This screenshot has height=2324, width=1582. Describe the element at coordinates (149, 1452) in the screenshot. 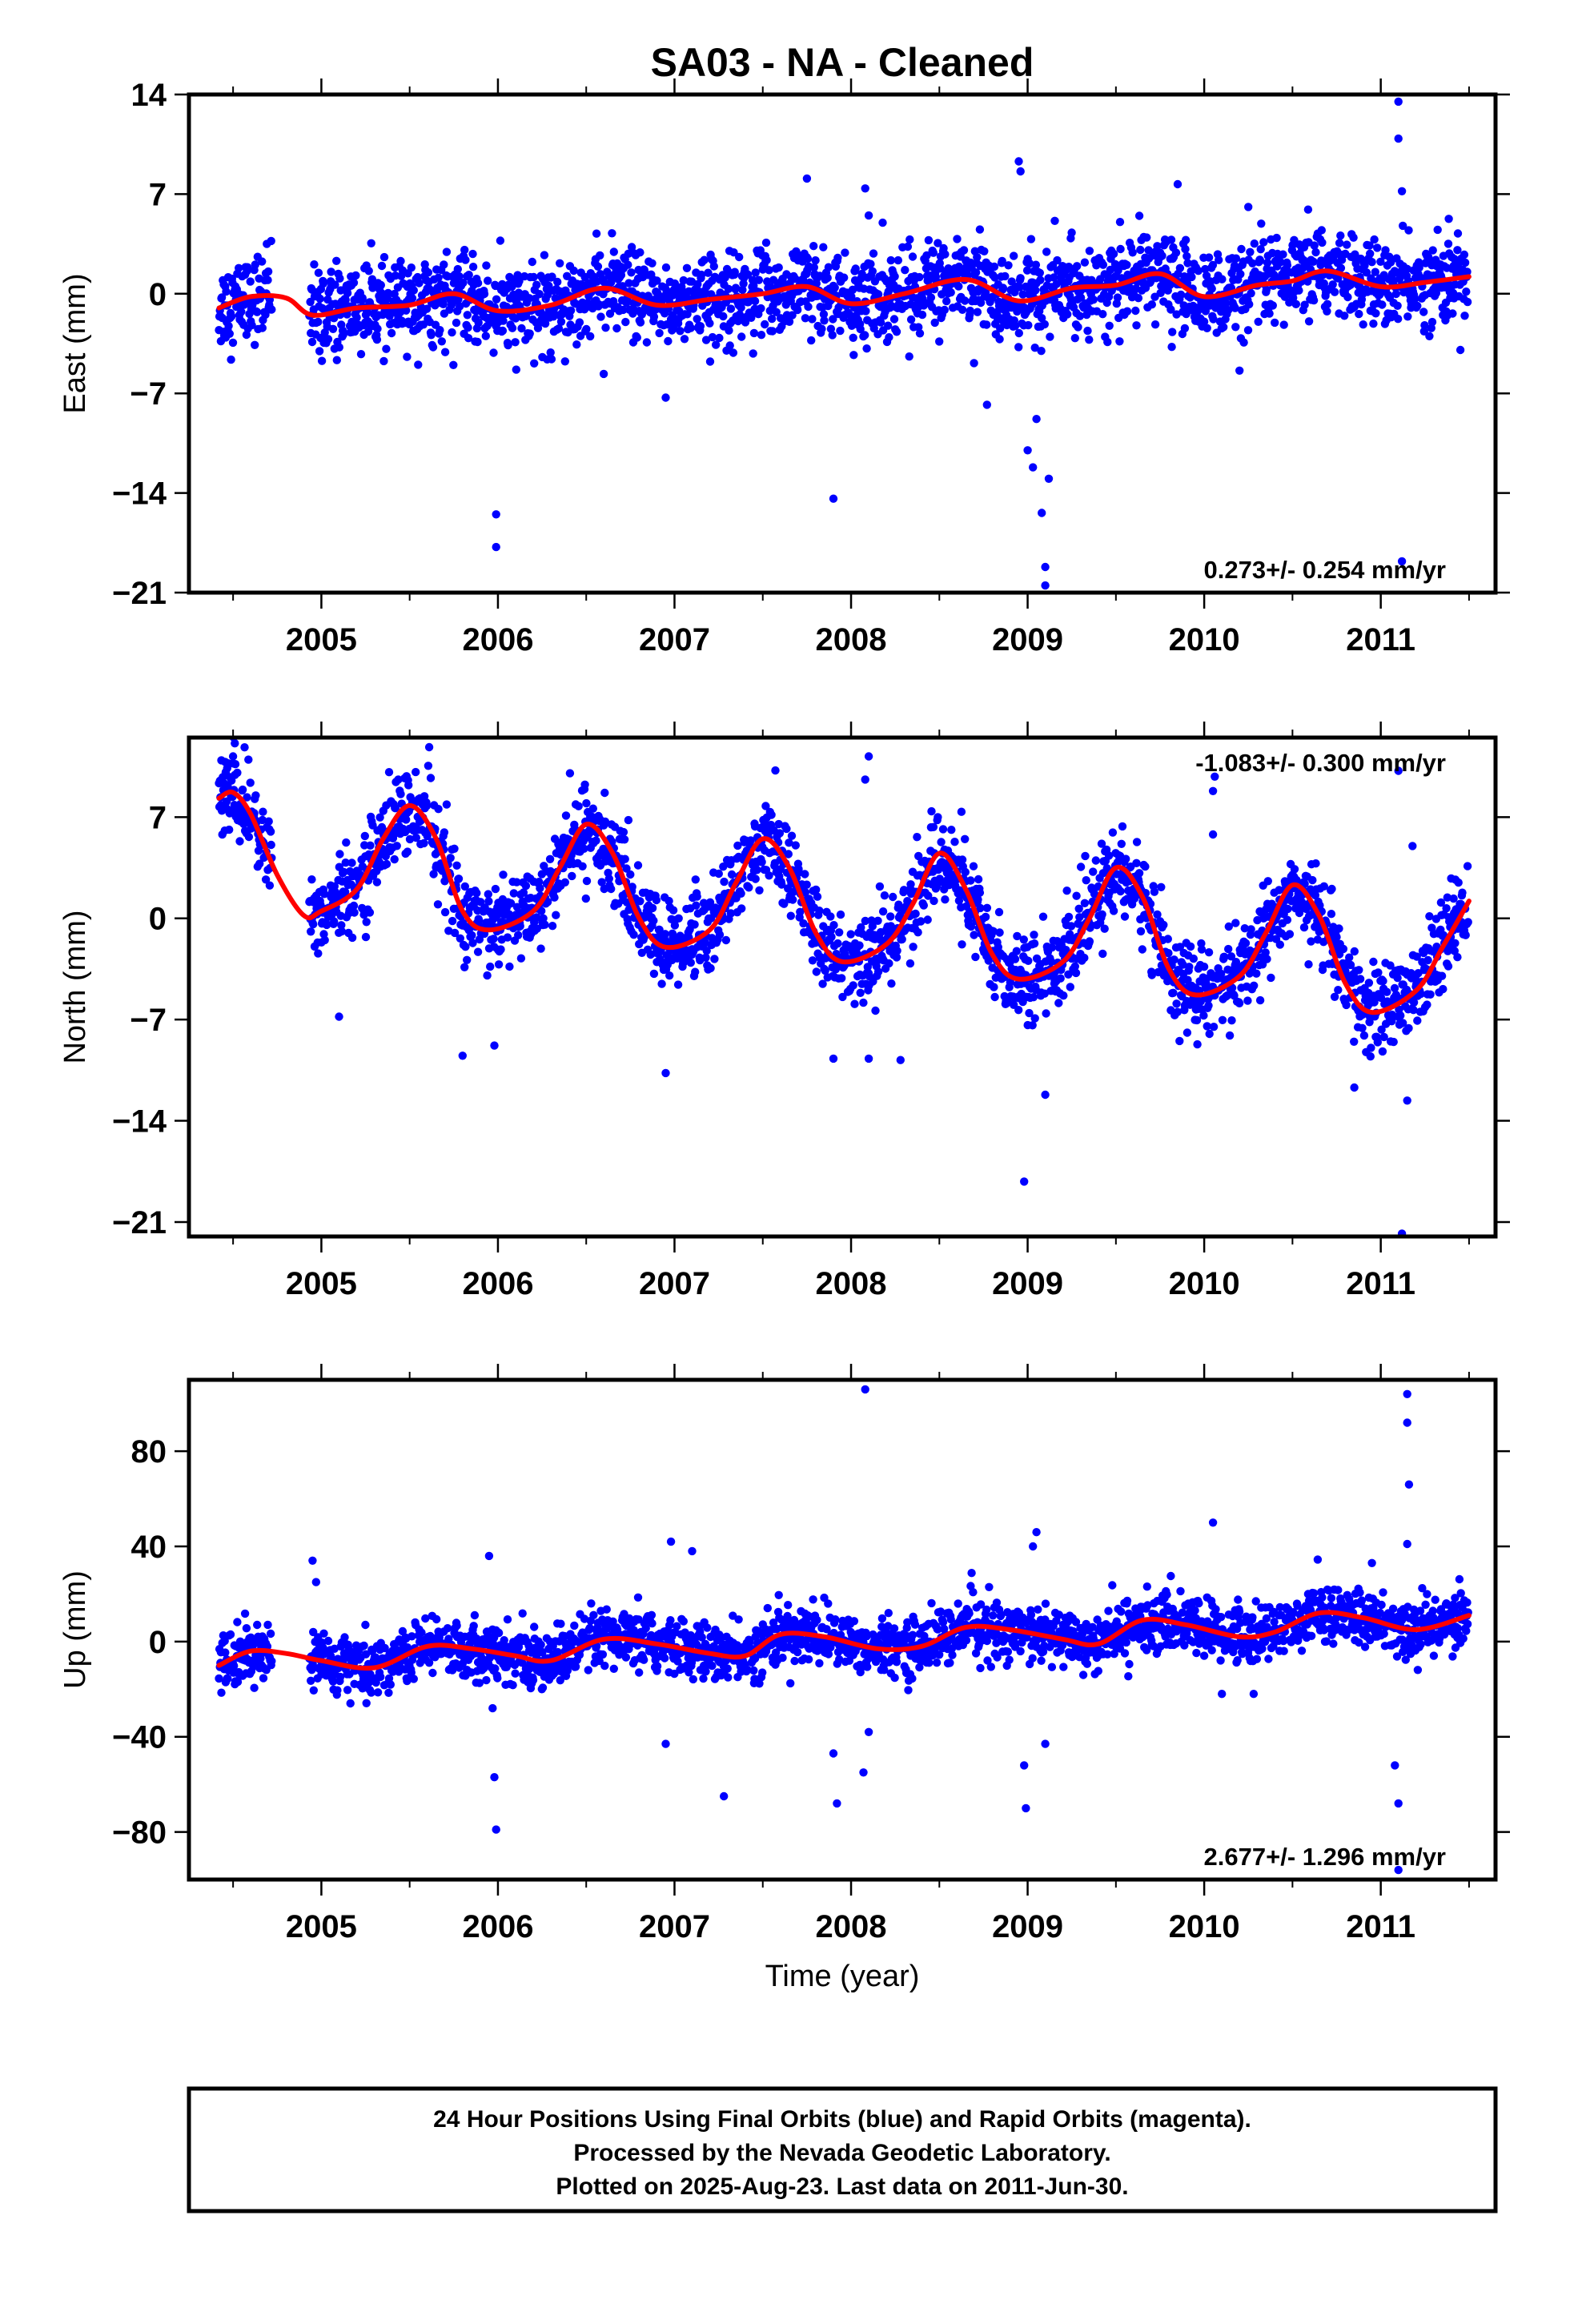

I see `y-tick-label: 80` at that location.